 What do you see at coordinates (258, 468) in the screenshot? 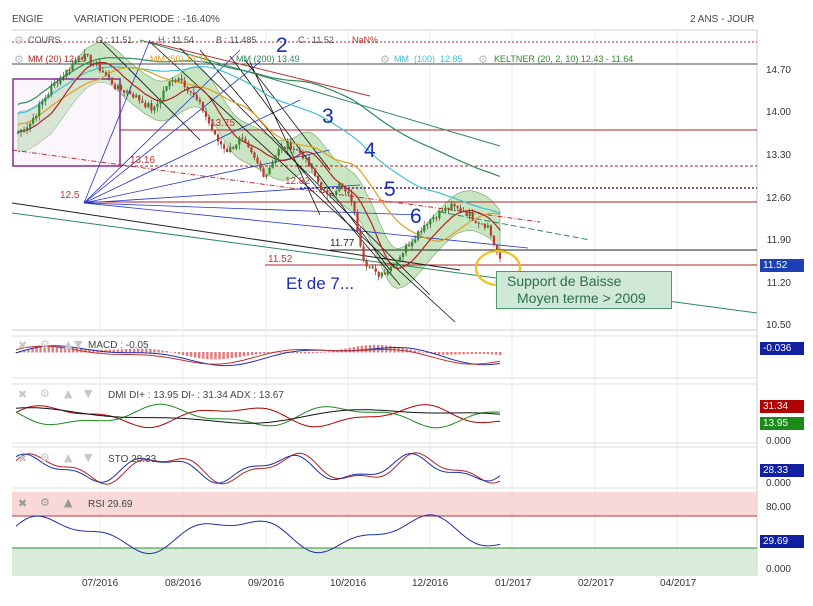
I see `sto-d-line` at bounding box center [258, 468].